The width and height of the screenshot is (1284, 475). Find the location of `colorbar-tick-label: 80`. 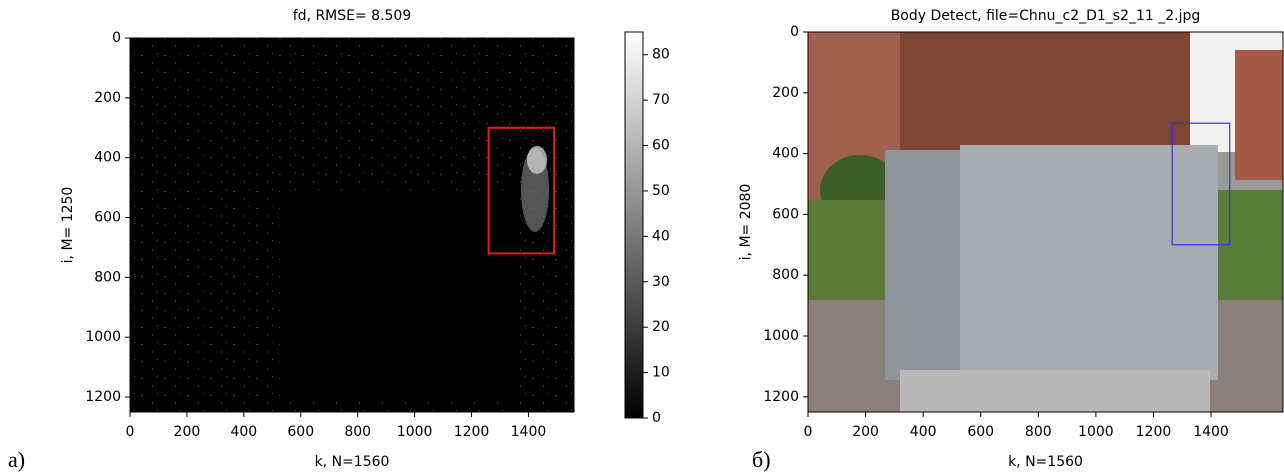

colorbar-tick-label: 80 is located at coordinates (661, 55).